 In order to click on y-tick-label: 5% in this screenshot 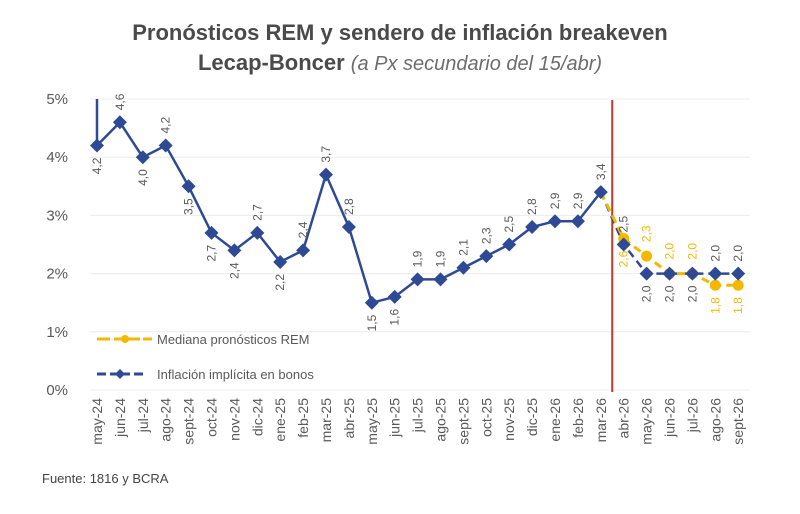, I will do `click(57, 99)`.